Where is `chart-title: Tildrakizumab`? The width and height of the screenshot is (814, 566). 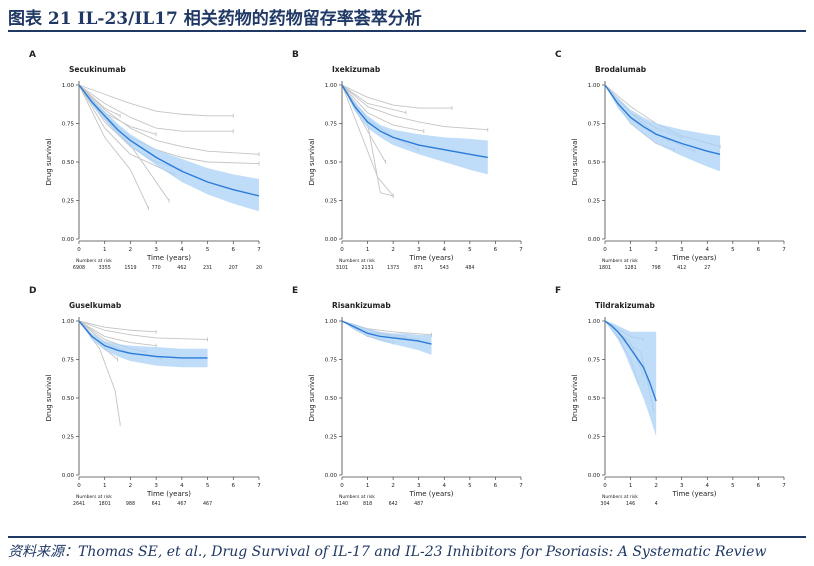 chart-title: Tildrakizumab is located at coordinates (625, 305).